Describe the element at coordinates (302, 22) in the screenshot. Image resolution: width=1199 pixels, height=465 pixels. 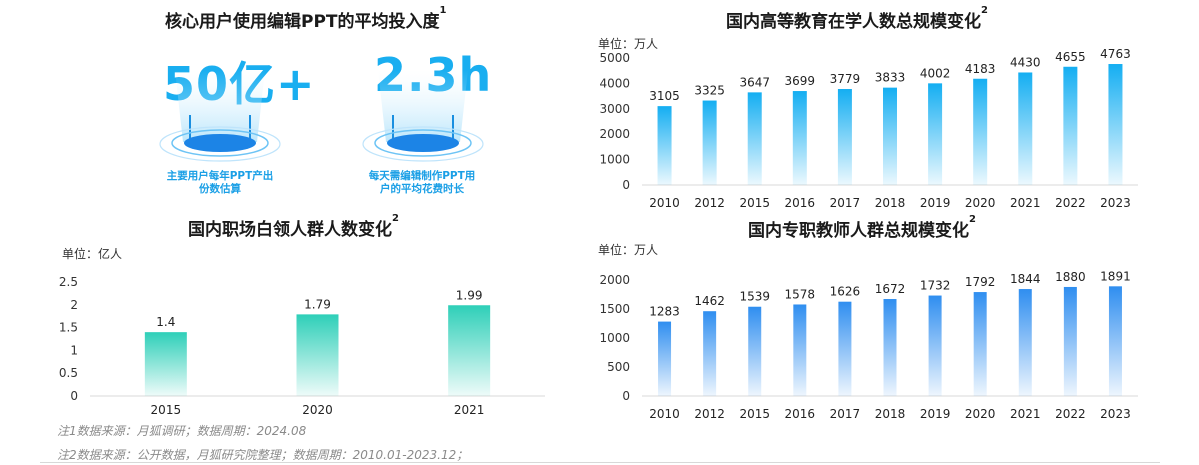
I see `kpi-panel-title-text: 核心用户使用编辑PPT的平均投入度` at that location.